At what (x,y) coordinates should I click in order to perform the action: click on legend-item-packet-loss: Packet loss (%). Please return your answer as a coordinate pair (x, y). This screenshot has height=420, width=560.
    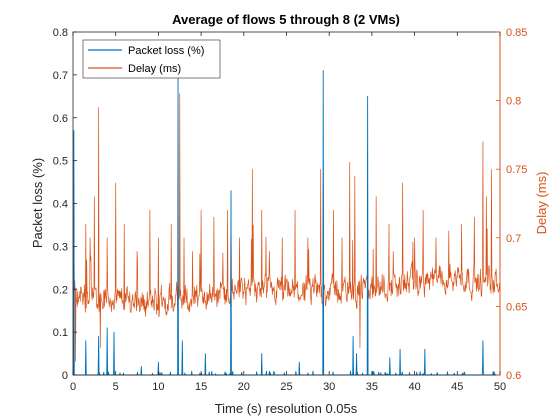
    Looking at the image, I should click on (146, 51).